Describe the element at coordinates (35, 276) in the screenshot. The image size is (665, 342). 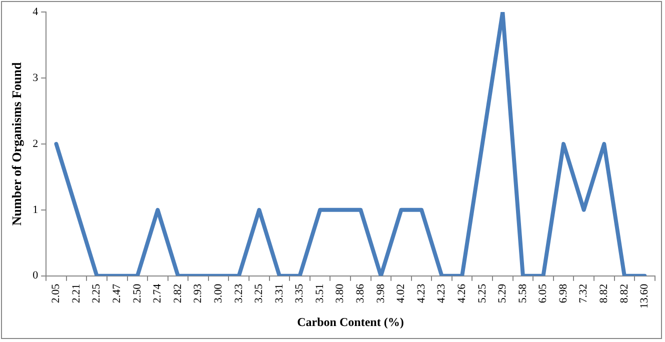
I see `y-tick-label: 0` at that location.